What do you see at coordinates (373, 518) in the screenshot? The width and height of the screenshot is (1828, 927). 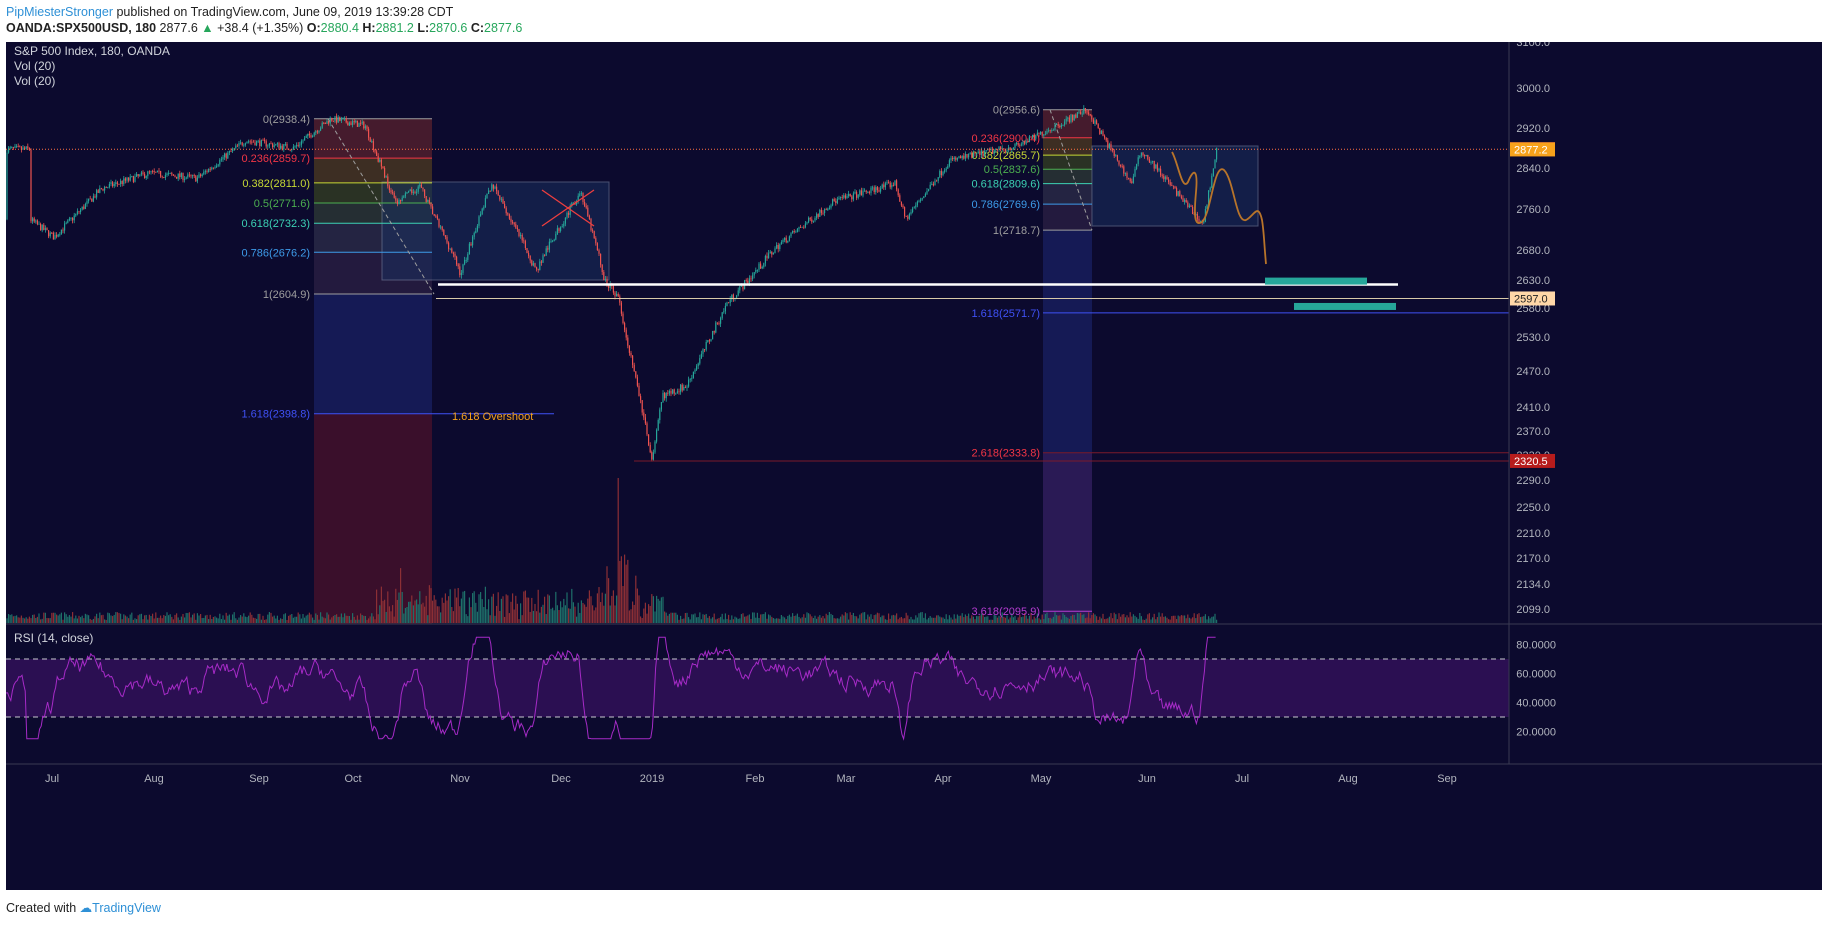 I see `fib-zone-lower-left` at bounding box center [373, 518].